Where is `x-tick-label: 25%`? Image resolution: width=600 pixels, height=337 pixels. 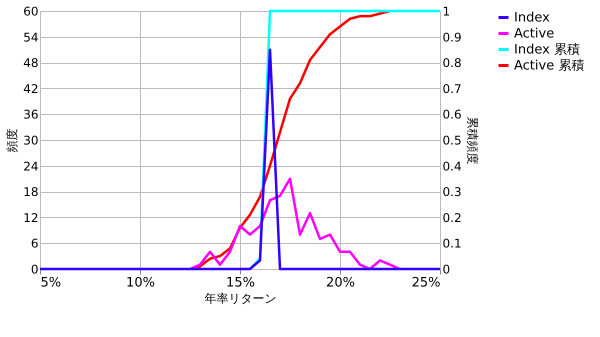 x-tick-label: 25% is located at coordinates (426, 283).